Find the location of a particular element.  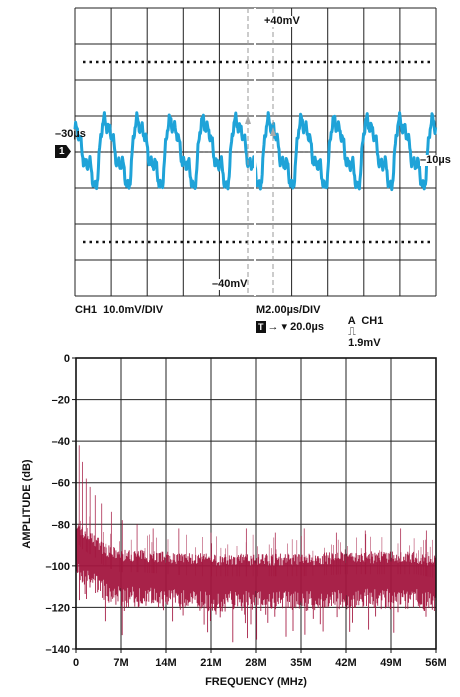

fft-x-tick-label: 14M is located at coordinates (165, 663).